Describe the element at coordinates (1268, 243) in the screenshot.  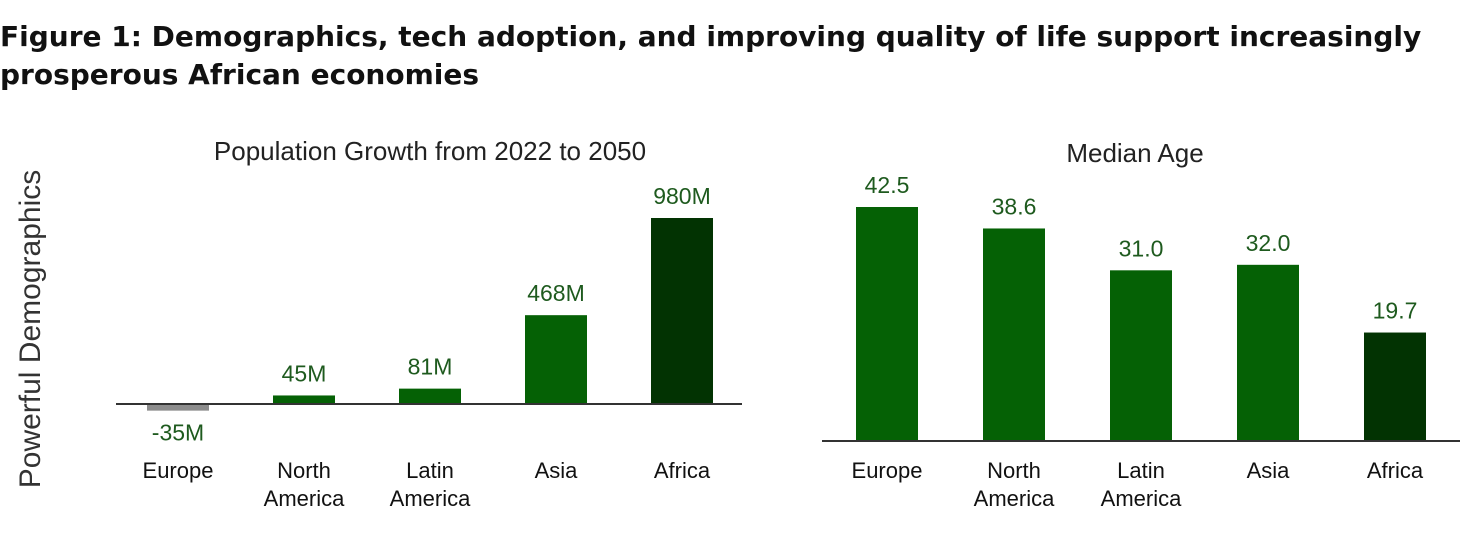
I see `age-data-label-3: 32.0` at that location.